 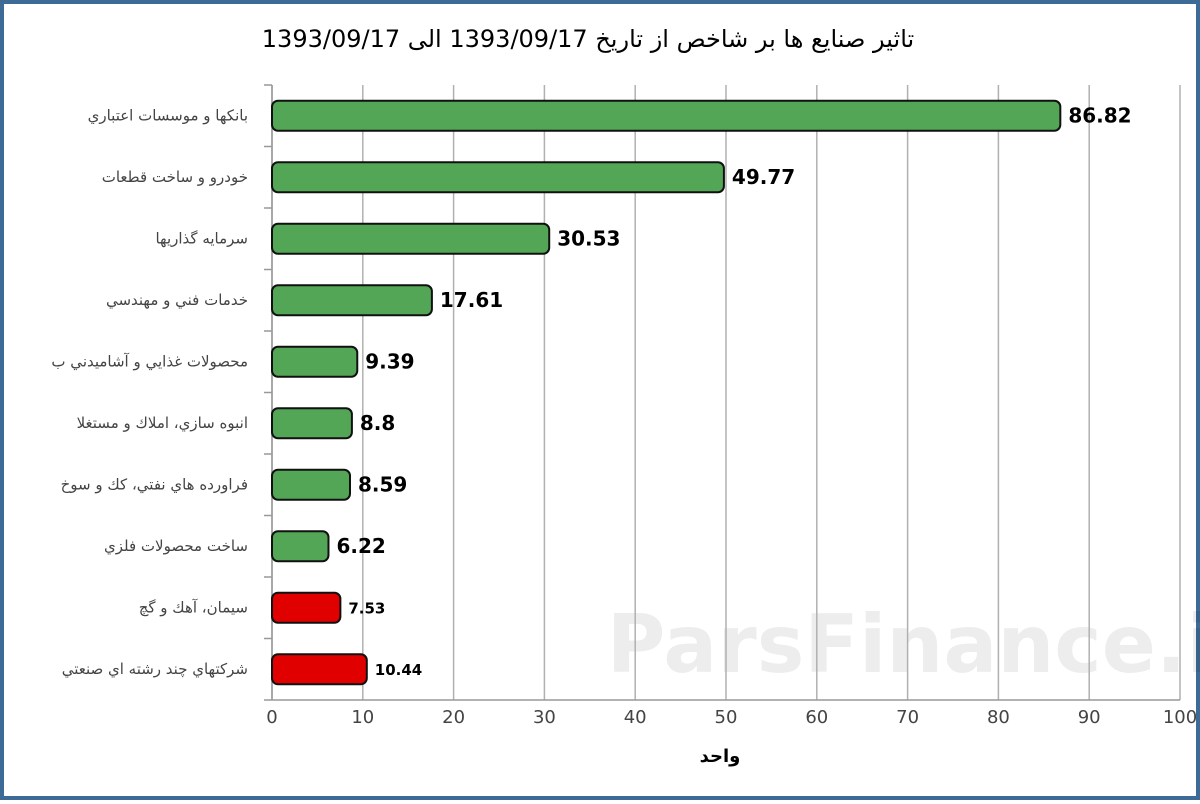 What do you see at coordinates (162, 423) in the screenshot?
I see `y-tick-label: انبوه سازي، املاك و مستغلا` at bounding box center [162, 423].